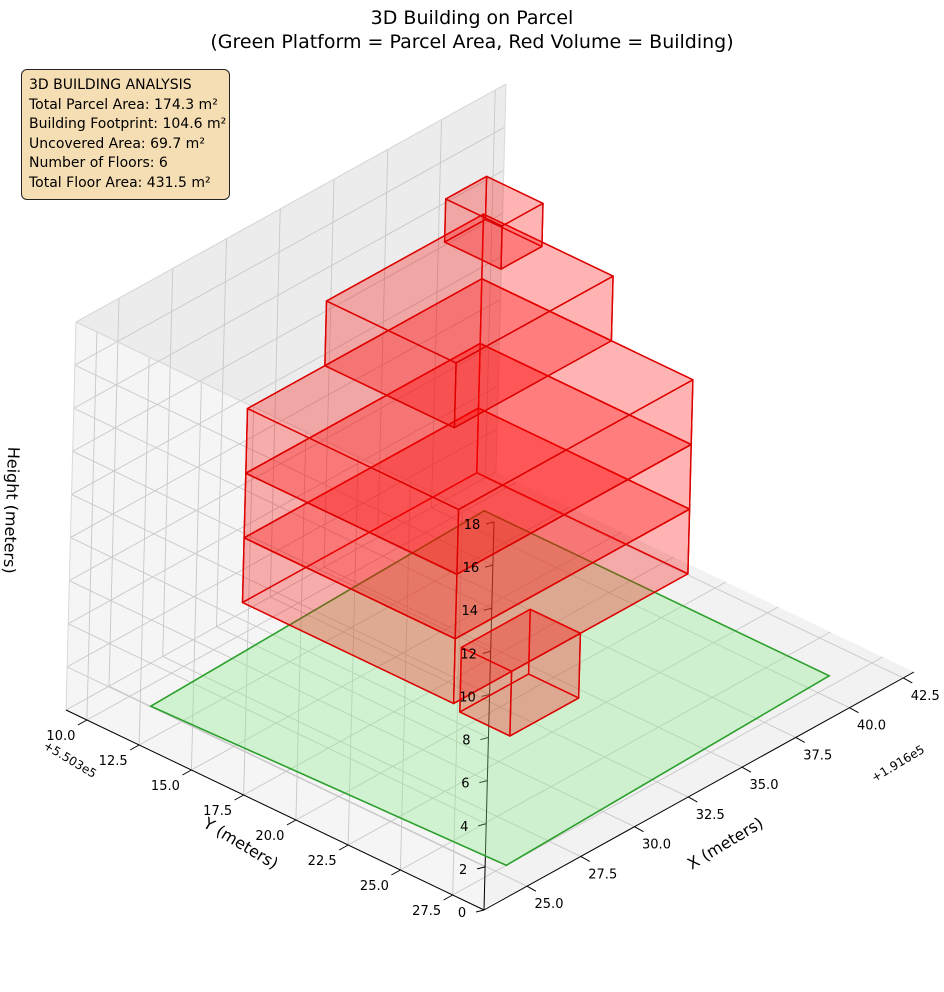 This screenshot has width=944, height=992. I want to click on x-tick-label: 42.5, so click(925, 696).